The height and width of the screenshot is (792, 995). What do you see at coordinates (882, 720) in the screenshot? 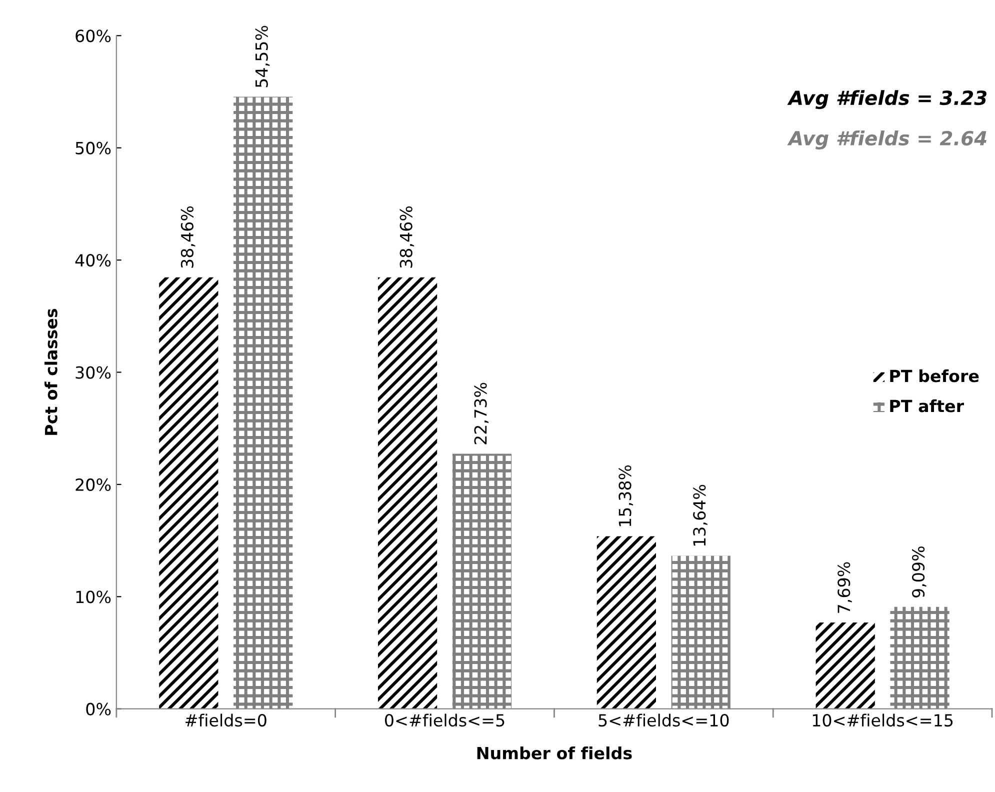
I see `x-tick-label: 10<#fields<=15` at bounding box center [882, 720].